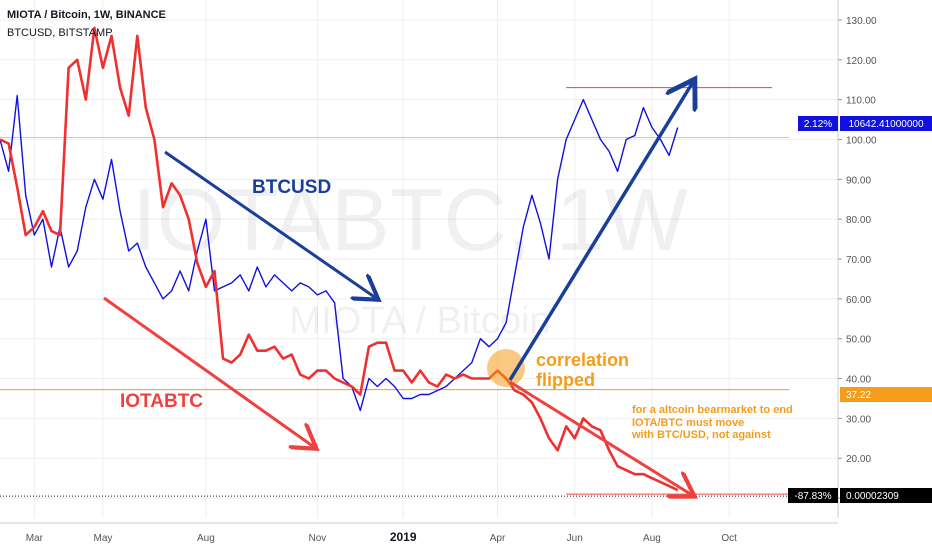  Describe the element at coordinates (861, 140) in the screenshot. I see `y-tick-label-9: 100.00` at that location.